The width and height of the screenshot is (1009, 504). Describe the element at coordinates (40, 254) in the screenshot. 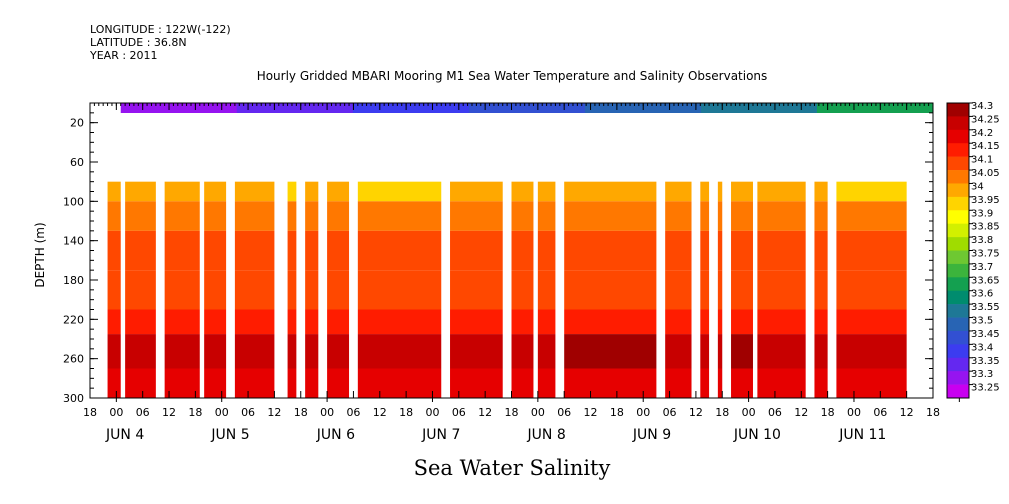

I see `y-axis-title: DEPTH (m)` at that location.